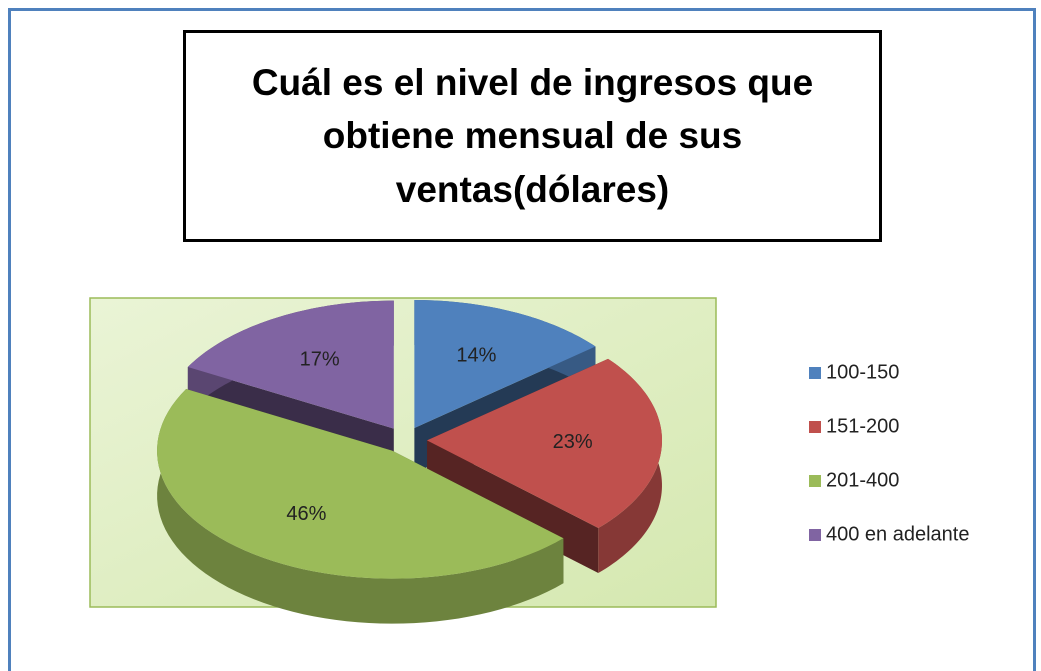 This screenshot has width=1041, height=671. Describe the element at coordinates (476, 356) in the screenshot. I see `data-label: 14%` at that location.